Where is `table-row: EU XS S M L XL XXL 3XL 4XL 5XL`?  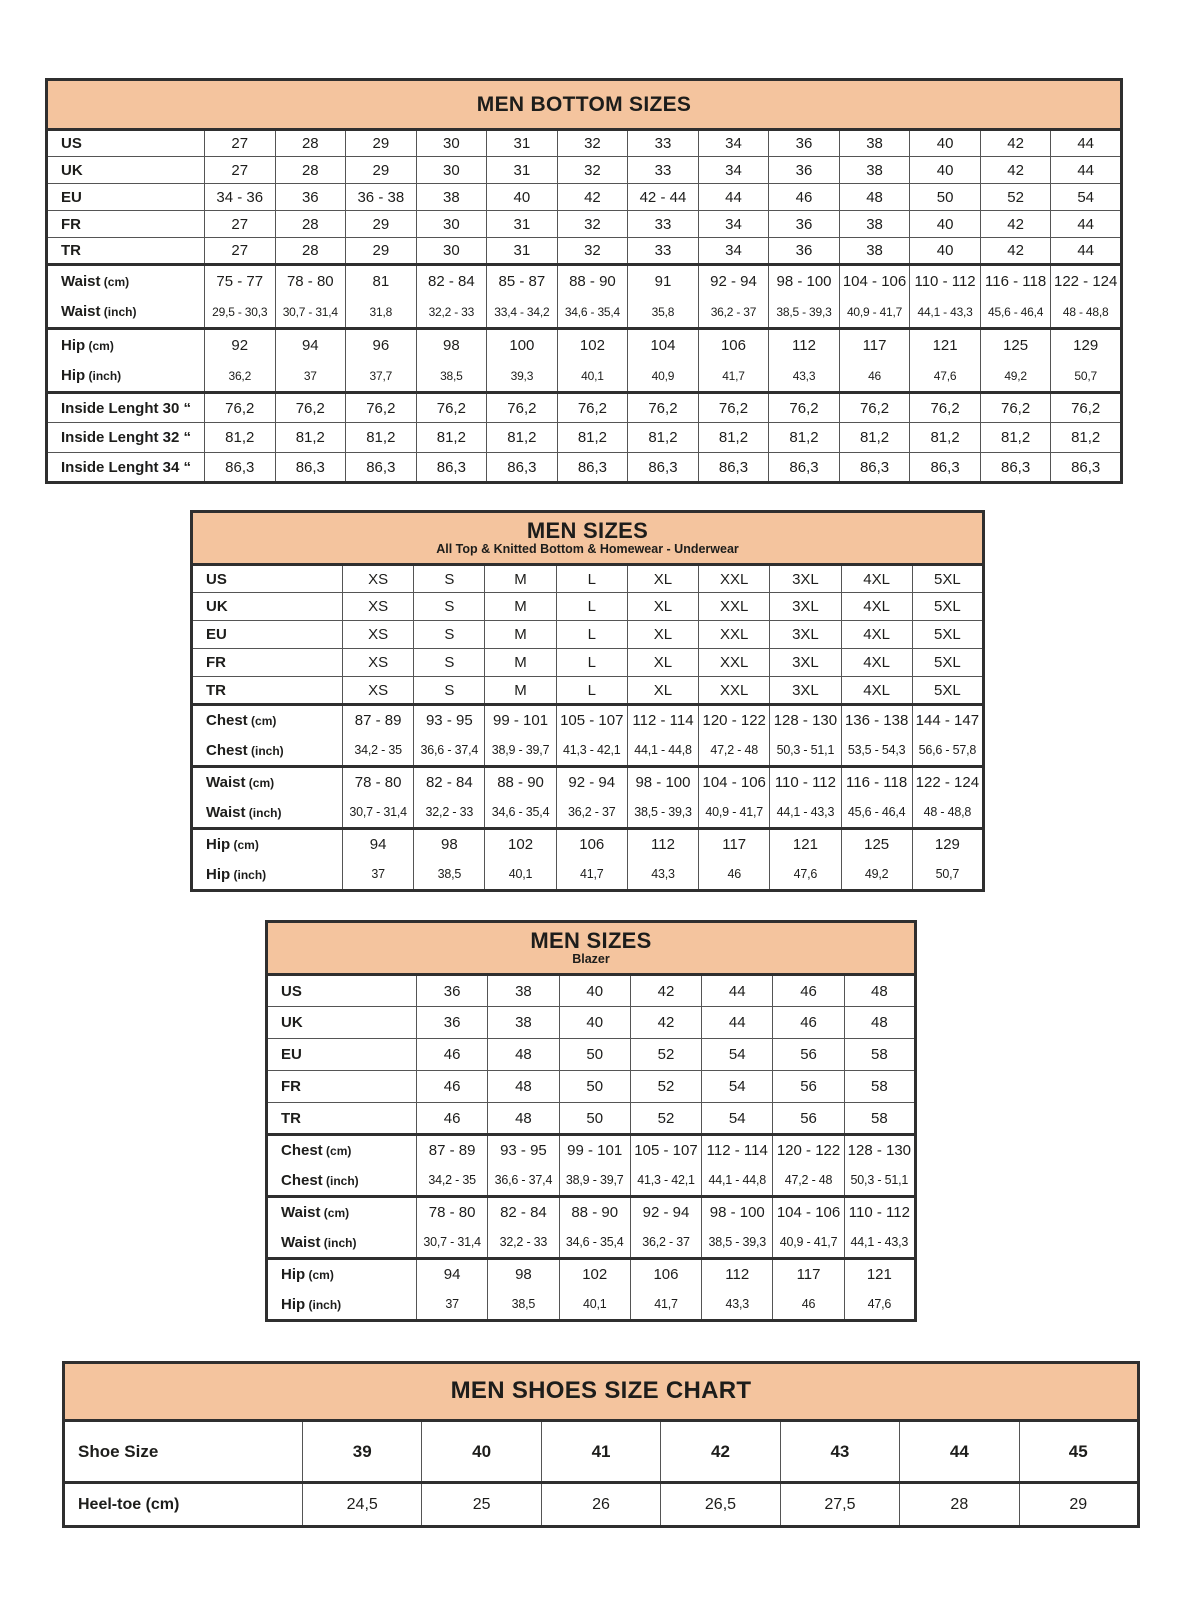
table-row: EU XS S M L XL XXL 3XL 4XL 5XL is located at coordinates (588, 634).